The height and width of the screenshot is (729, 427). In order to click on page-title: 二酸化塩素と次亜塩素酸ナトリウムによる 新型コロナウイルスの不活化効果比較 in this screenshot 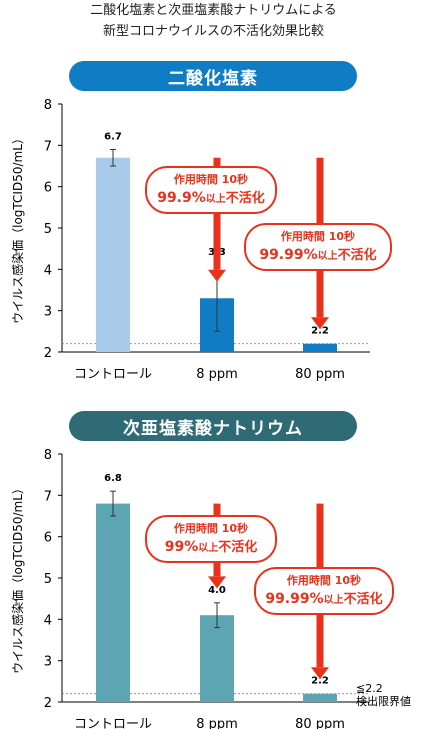, I will do `click(213, 21)`.